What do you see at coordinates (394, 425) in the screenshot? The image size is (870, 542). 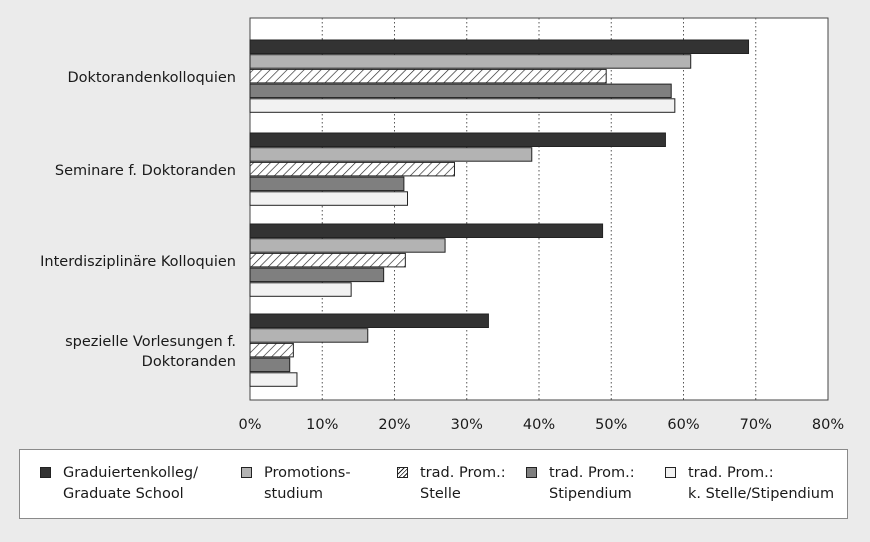 I see `x-tick-label: 20%` at bounding box center [394, 425].